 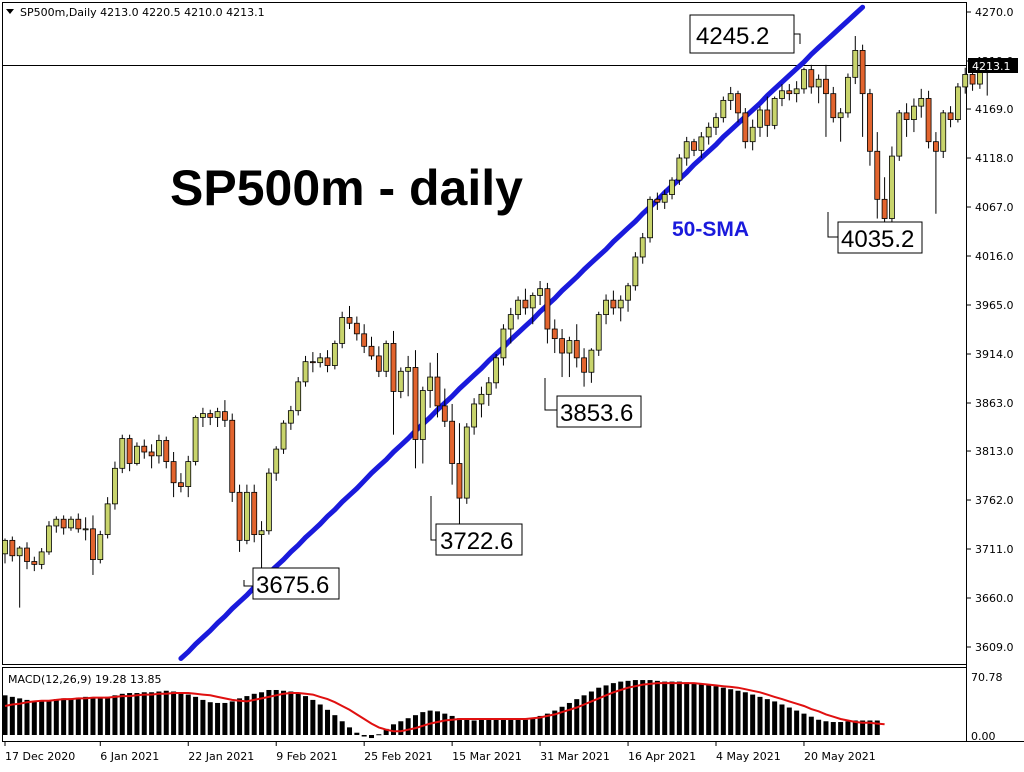 What do you see at coordinates (10, 11) in the screenshot?
I see `collapse-arrow-icon` at bounding box center [10, 11].